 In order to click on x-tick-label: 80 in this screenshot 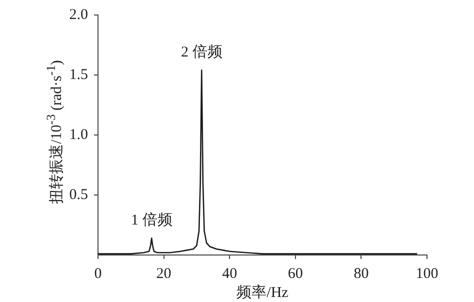, I will do `click(361, 274)`.